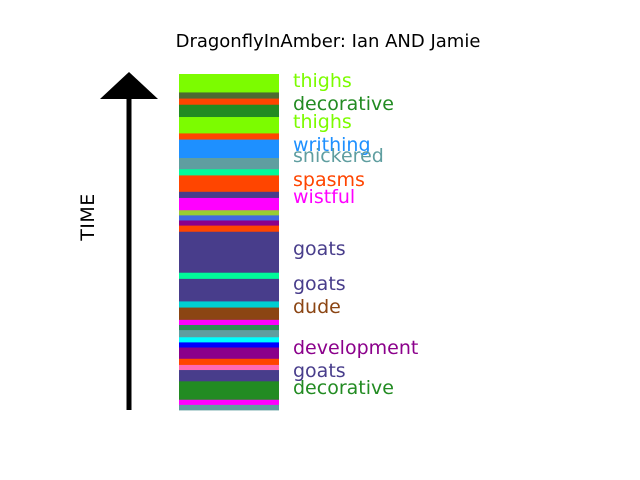 The width and height of the screenshot is (640, 480). What do you see at coordinates (343, 104) in the screenshot?
I see `band-label-1: decorative` at bounding box center [343, 104].